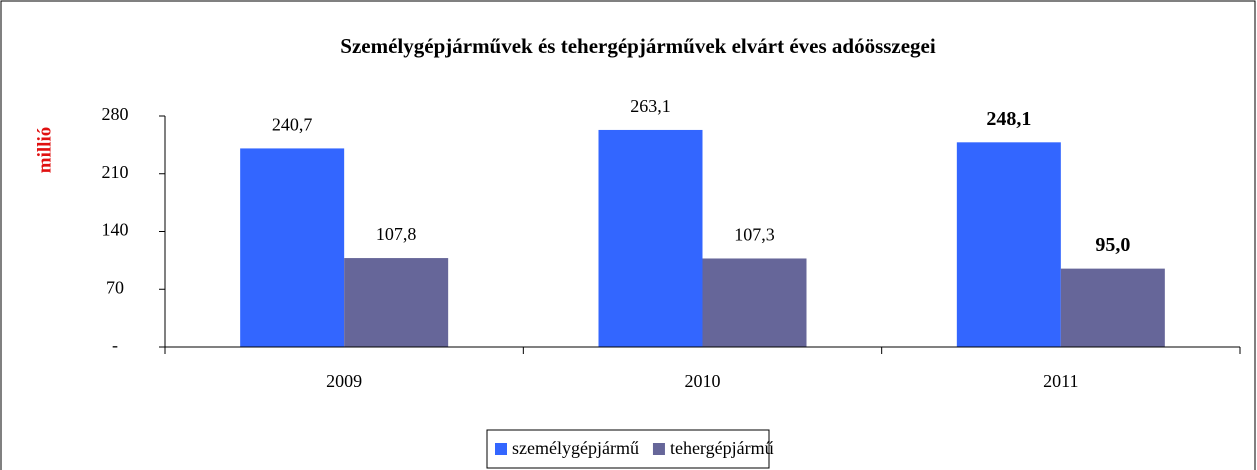 Image resolution: width=1257 pixels, height=470 pixels. What do you see at coordinates (754, 235) in the screenshot?
I see `value-label: 107,3` at bounding box center [754, 235].